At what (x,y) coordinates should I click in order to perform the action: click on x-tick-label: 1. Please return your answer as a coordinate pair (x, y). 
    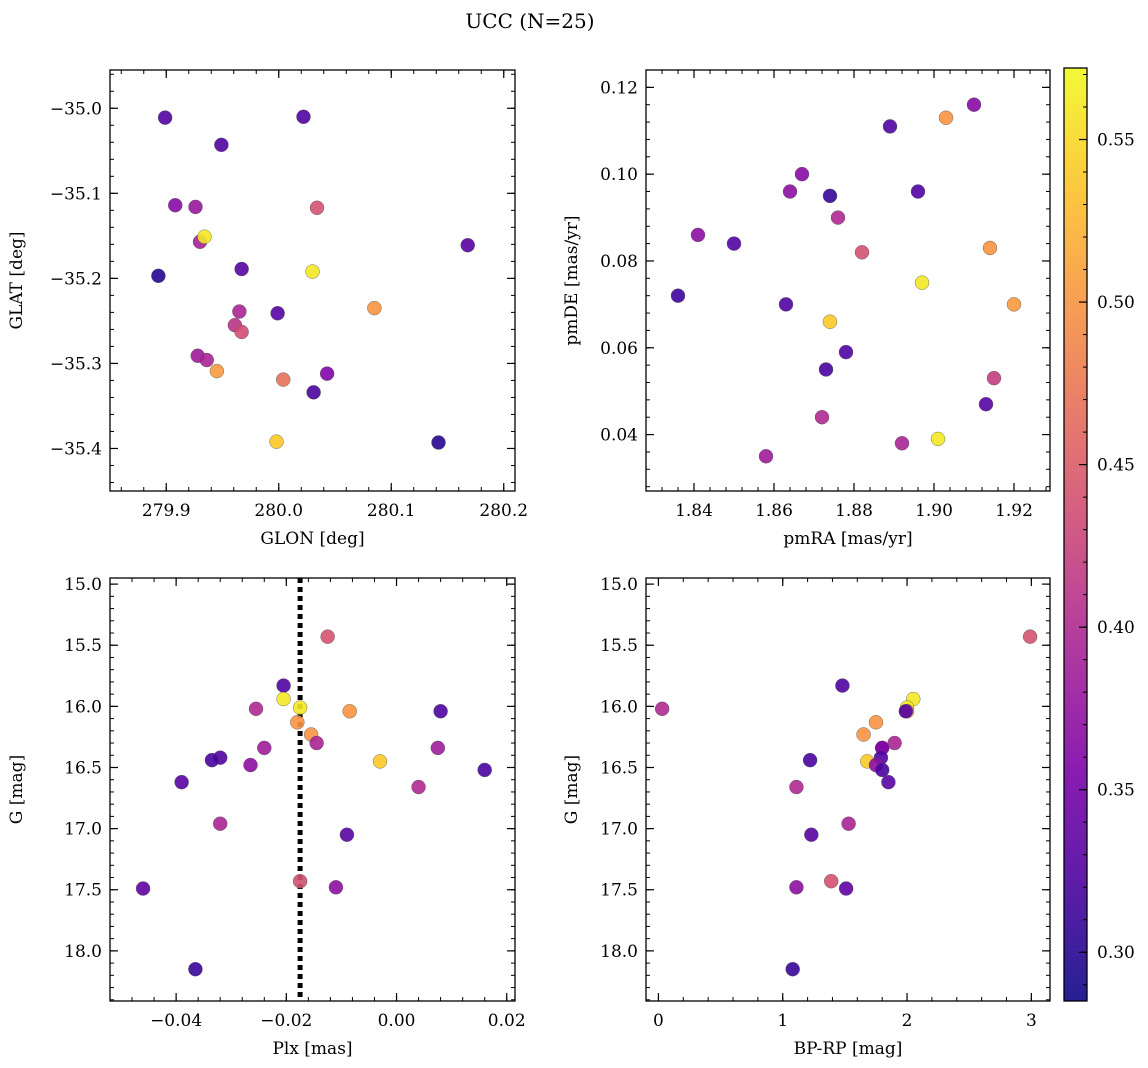
    Looking at the image, I should click on (782, 1021).